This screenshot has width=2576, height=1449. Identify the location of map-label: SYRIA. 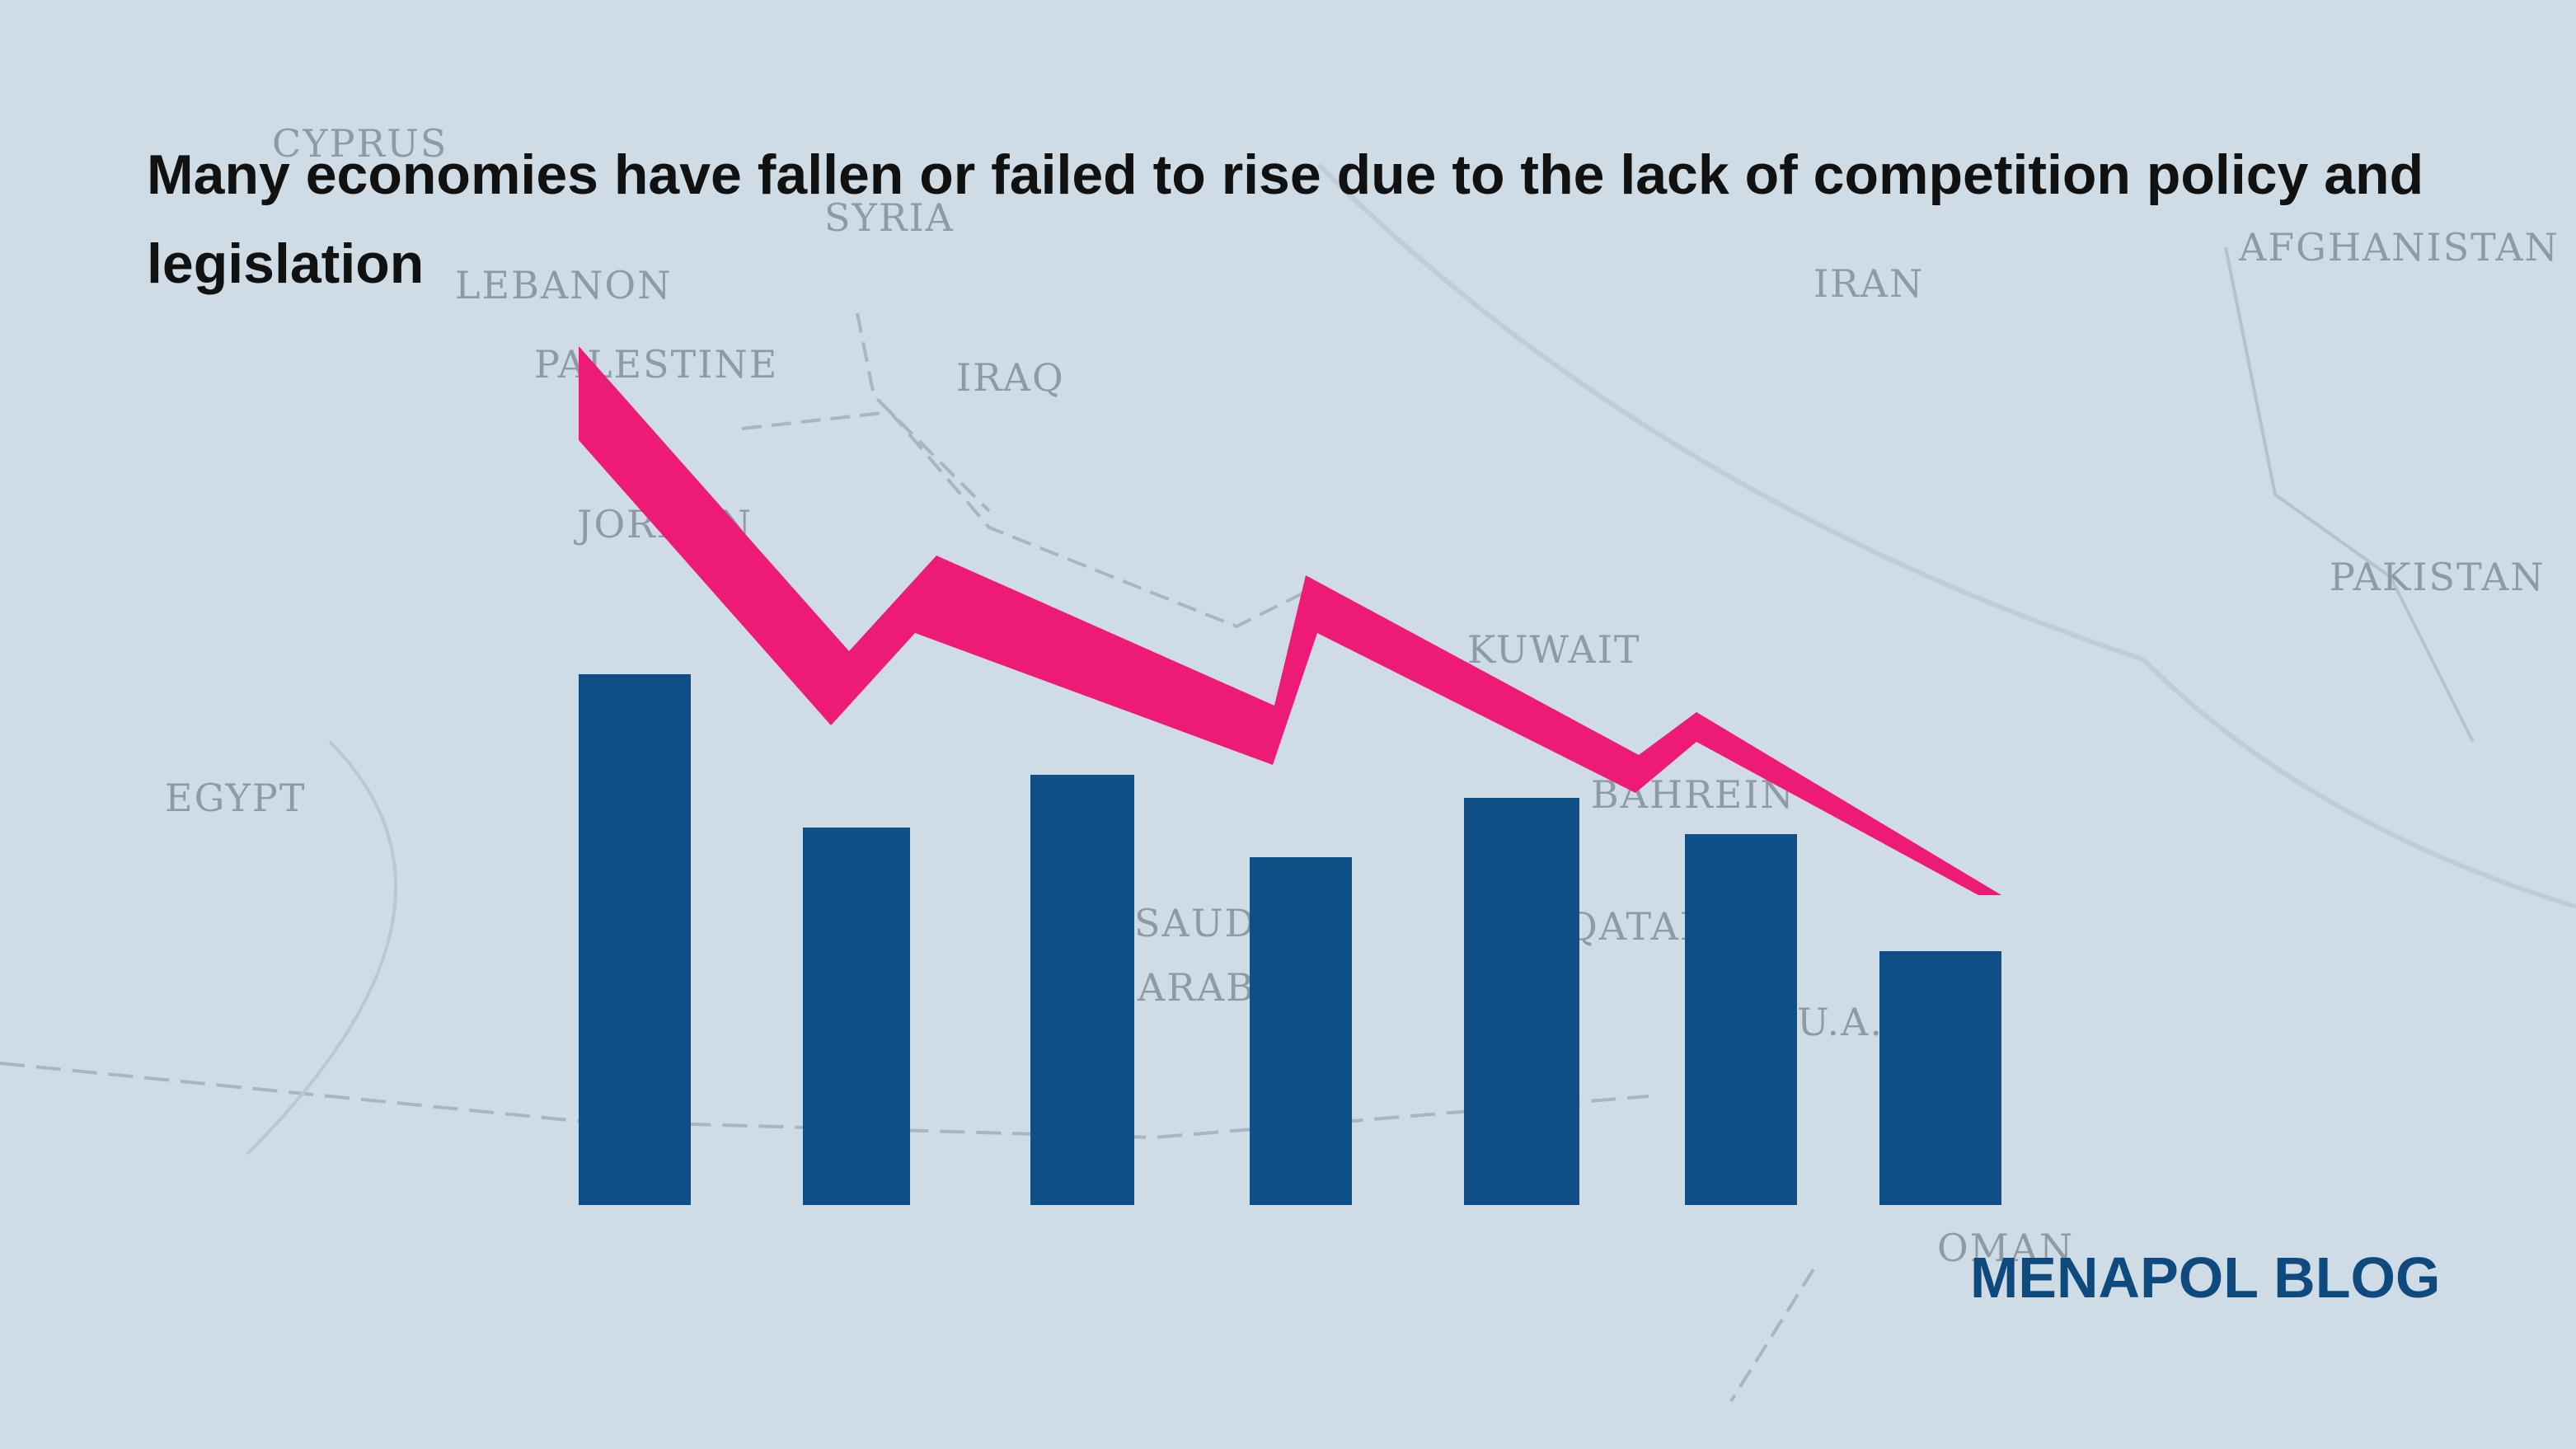
(890, 217).